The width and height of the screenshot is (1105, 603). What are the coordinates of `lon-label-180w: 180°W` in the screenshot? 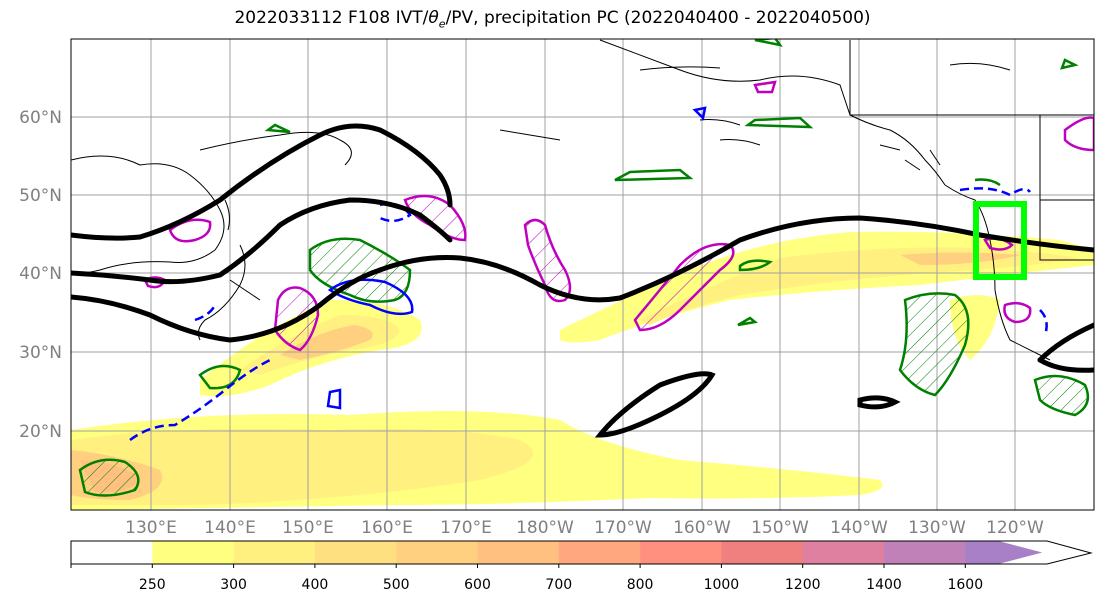 It's located at (545, 528).